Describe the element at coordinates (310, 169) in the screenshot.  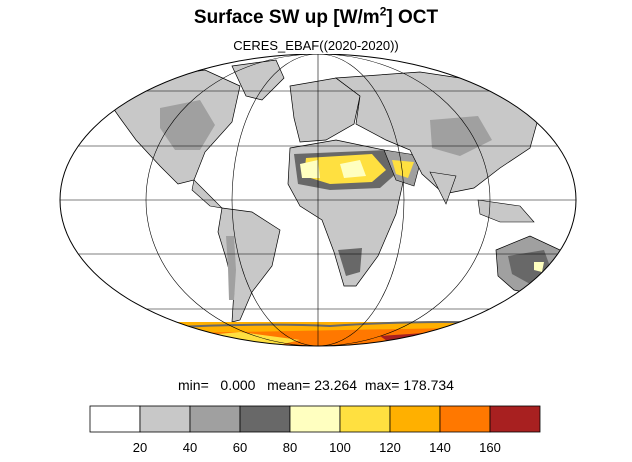
I see `sahara-pale-edge` at that location.